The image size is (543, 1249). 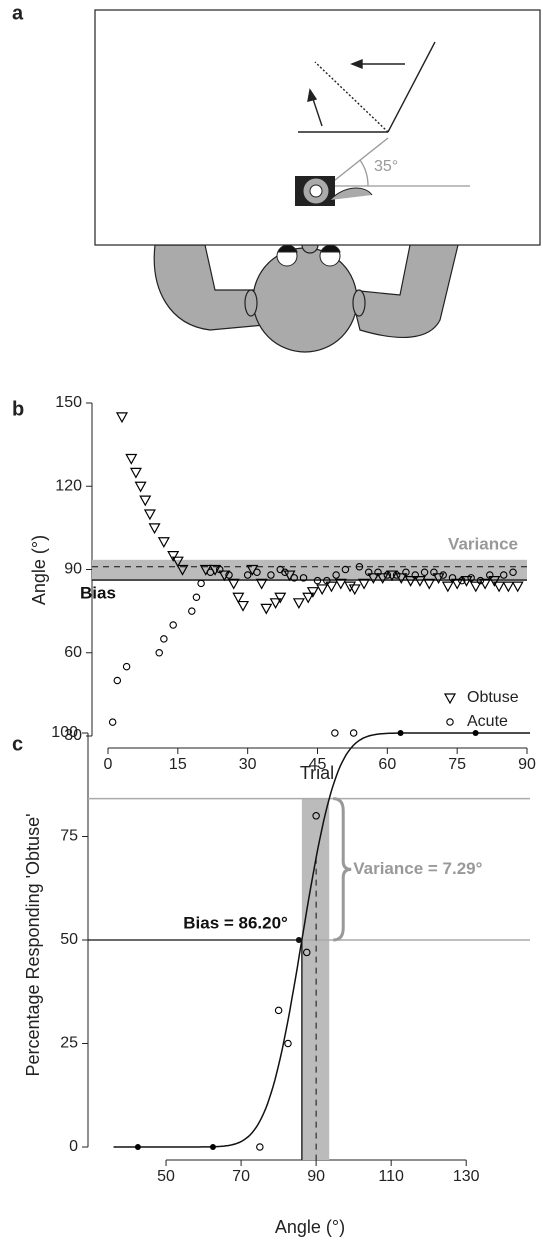 What do you see at coordinates (18, 13) in the screenshot?
I see `panel-label: a` at bounding box center [18, 13].